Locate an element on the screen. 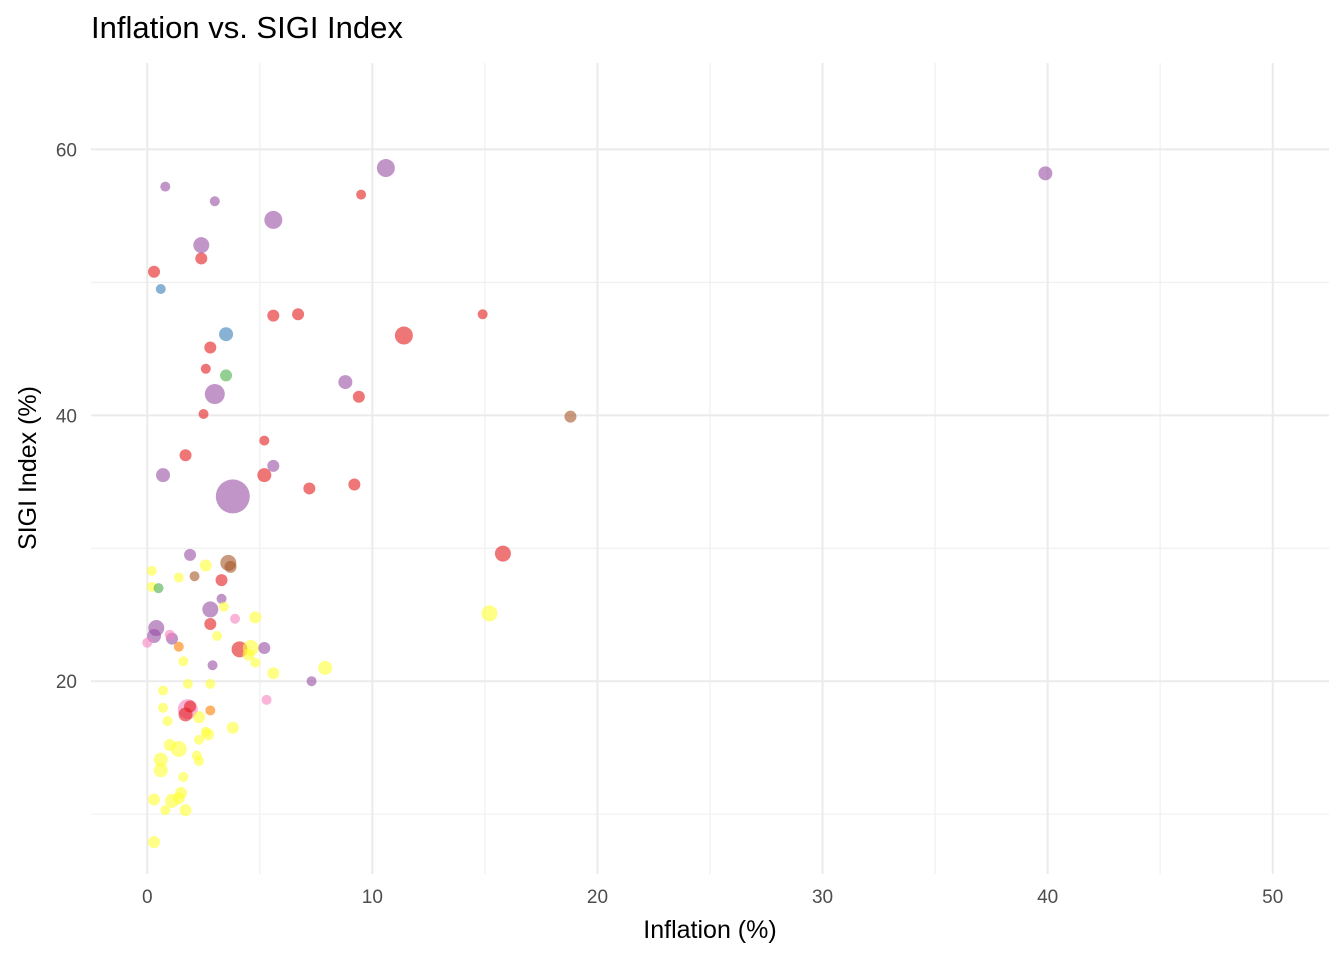 This screenshot has height=960, width=1344. x-tick-label: 30 is located at coordinates (822, 897).